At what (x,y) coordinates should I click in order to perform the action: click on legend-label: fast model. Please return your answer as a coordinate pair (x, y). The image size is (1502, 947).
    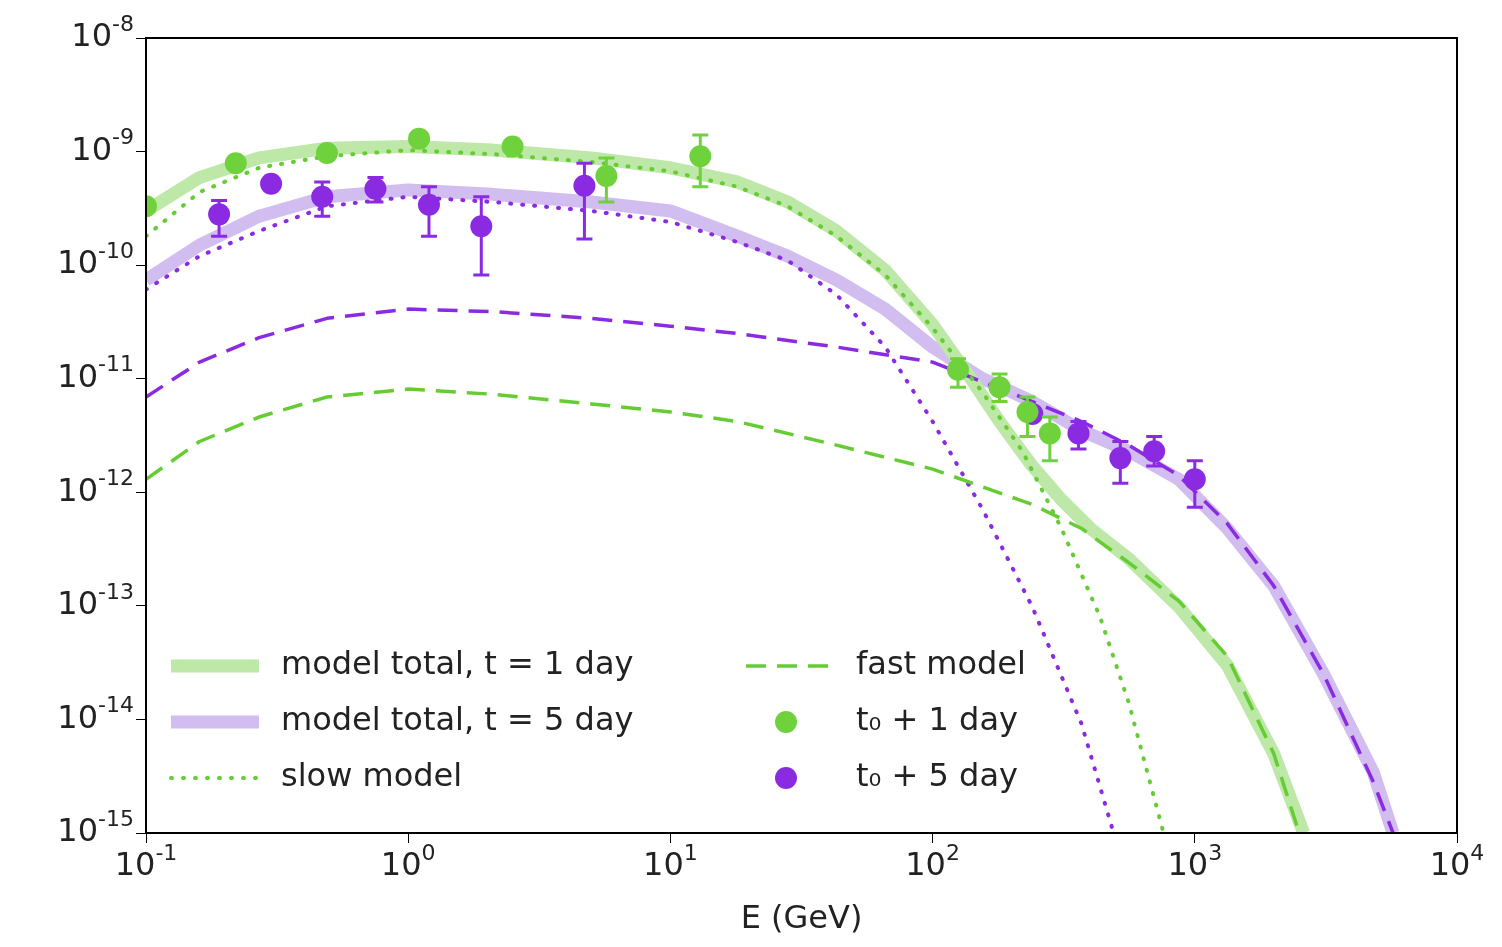
    Looking at the image, I should click on (941, 663).